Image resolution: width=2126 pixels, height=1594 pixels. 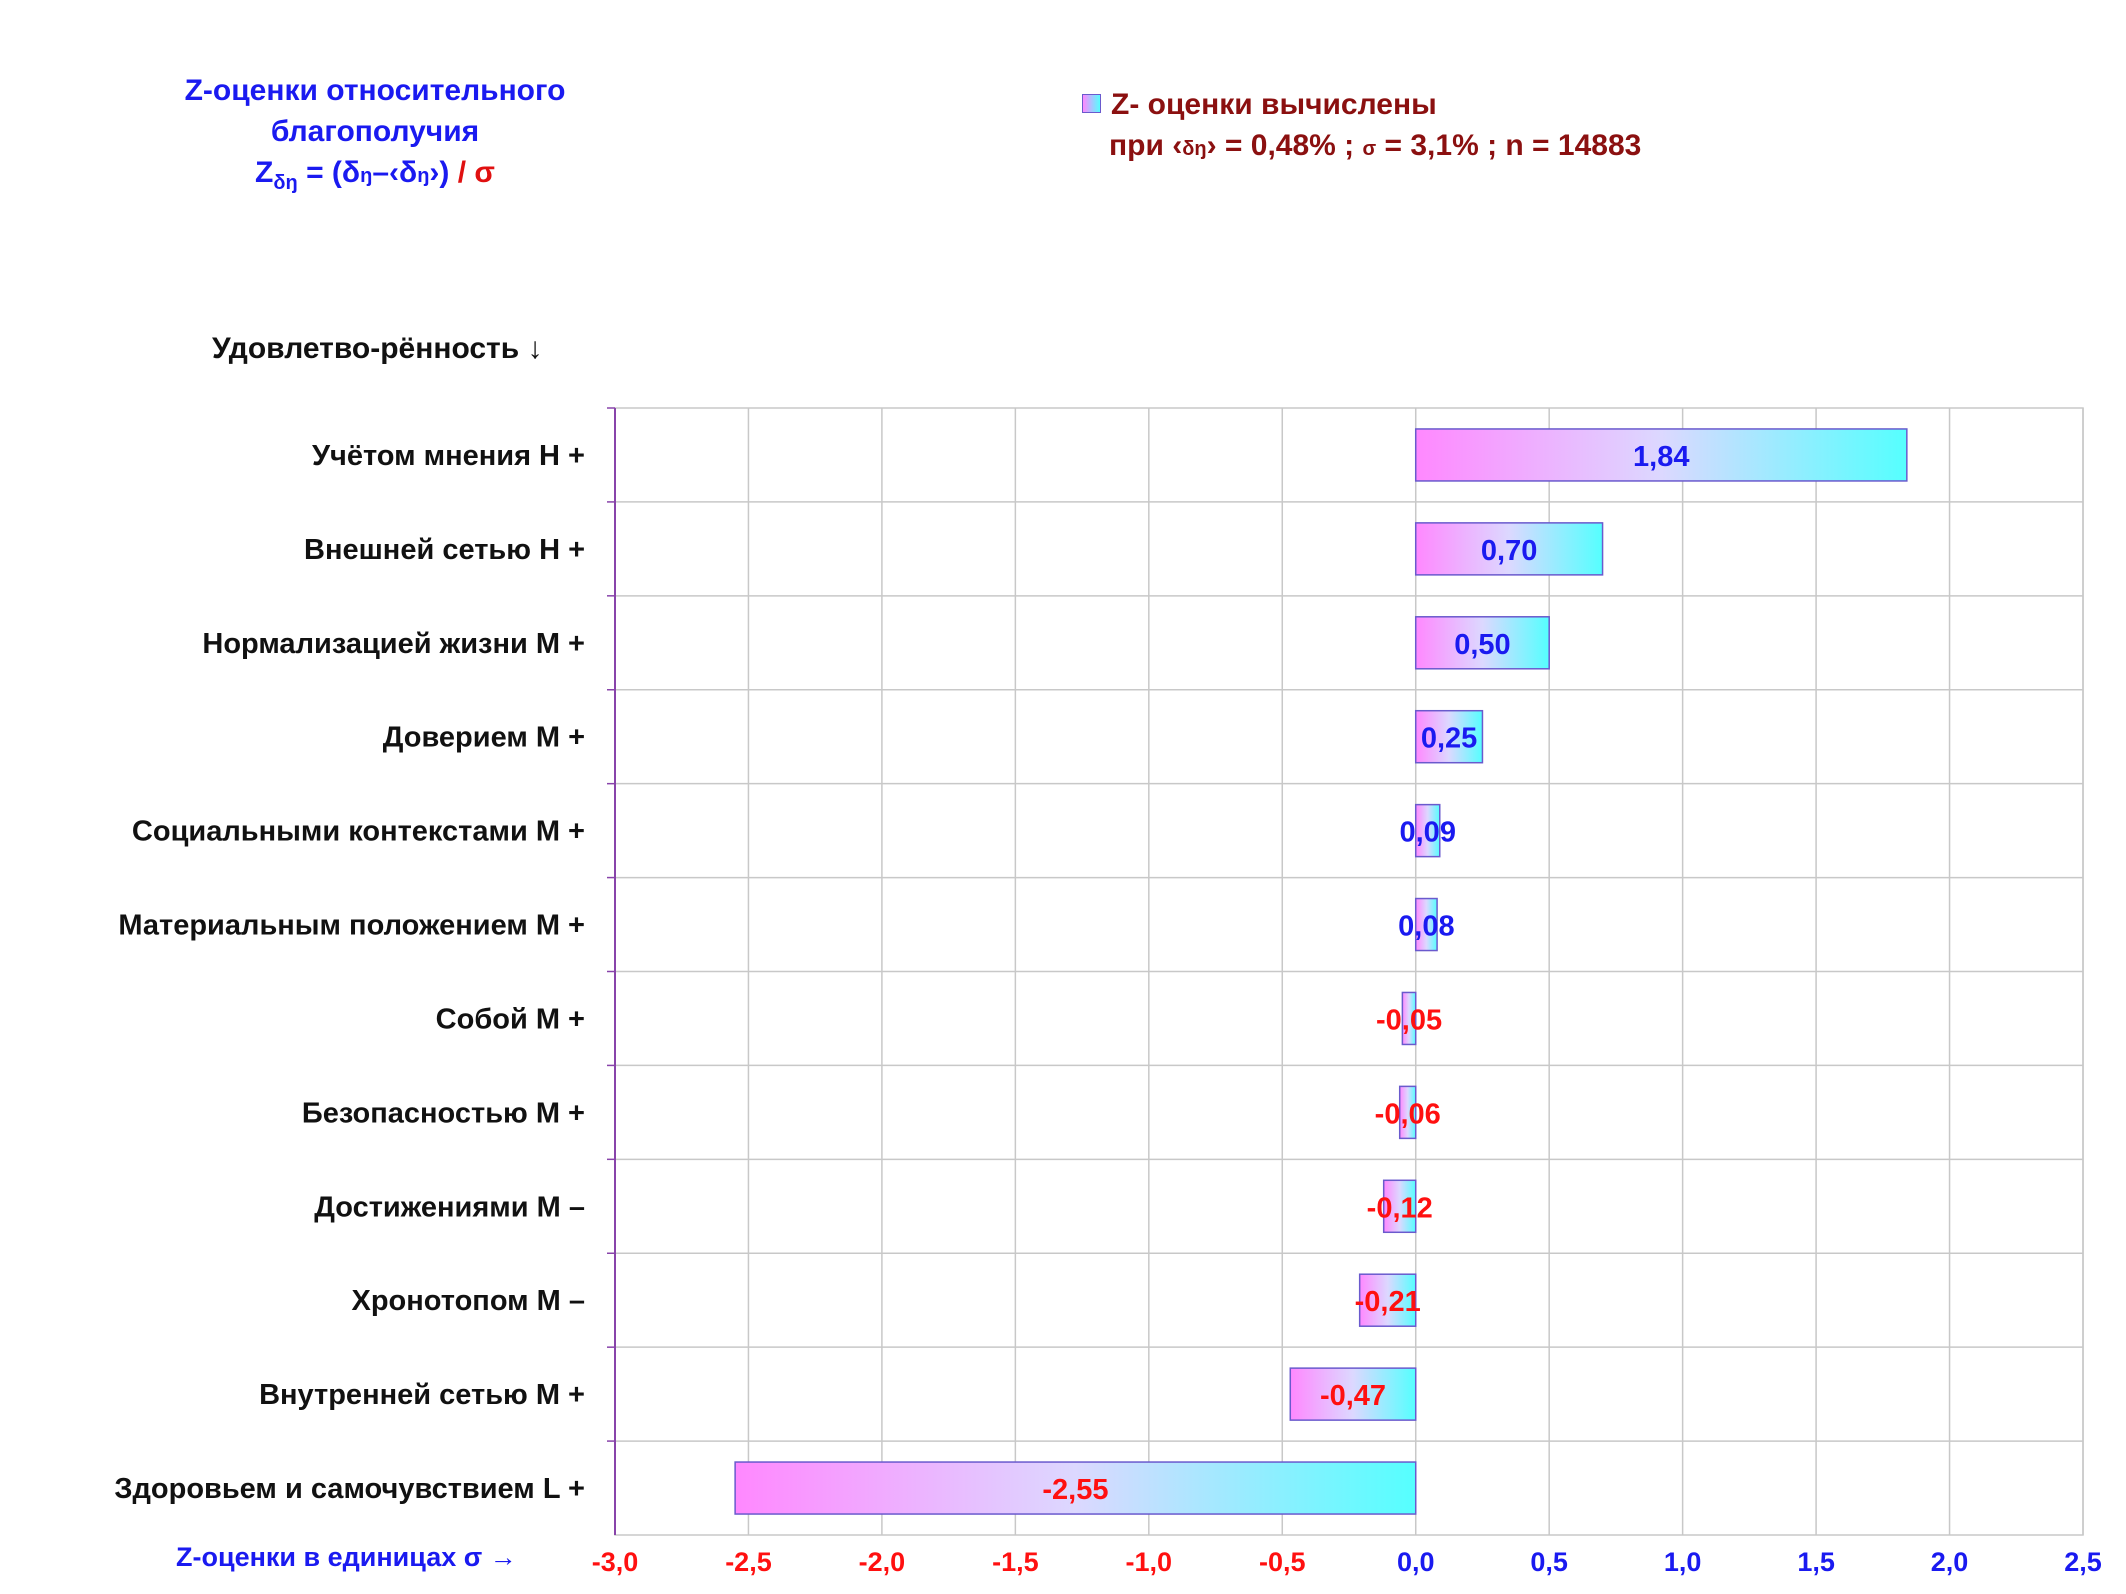 I want to click on value-label: -0,12, so click(x=1400, y=1208).